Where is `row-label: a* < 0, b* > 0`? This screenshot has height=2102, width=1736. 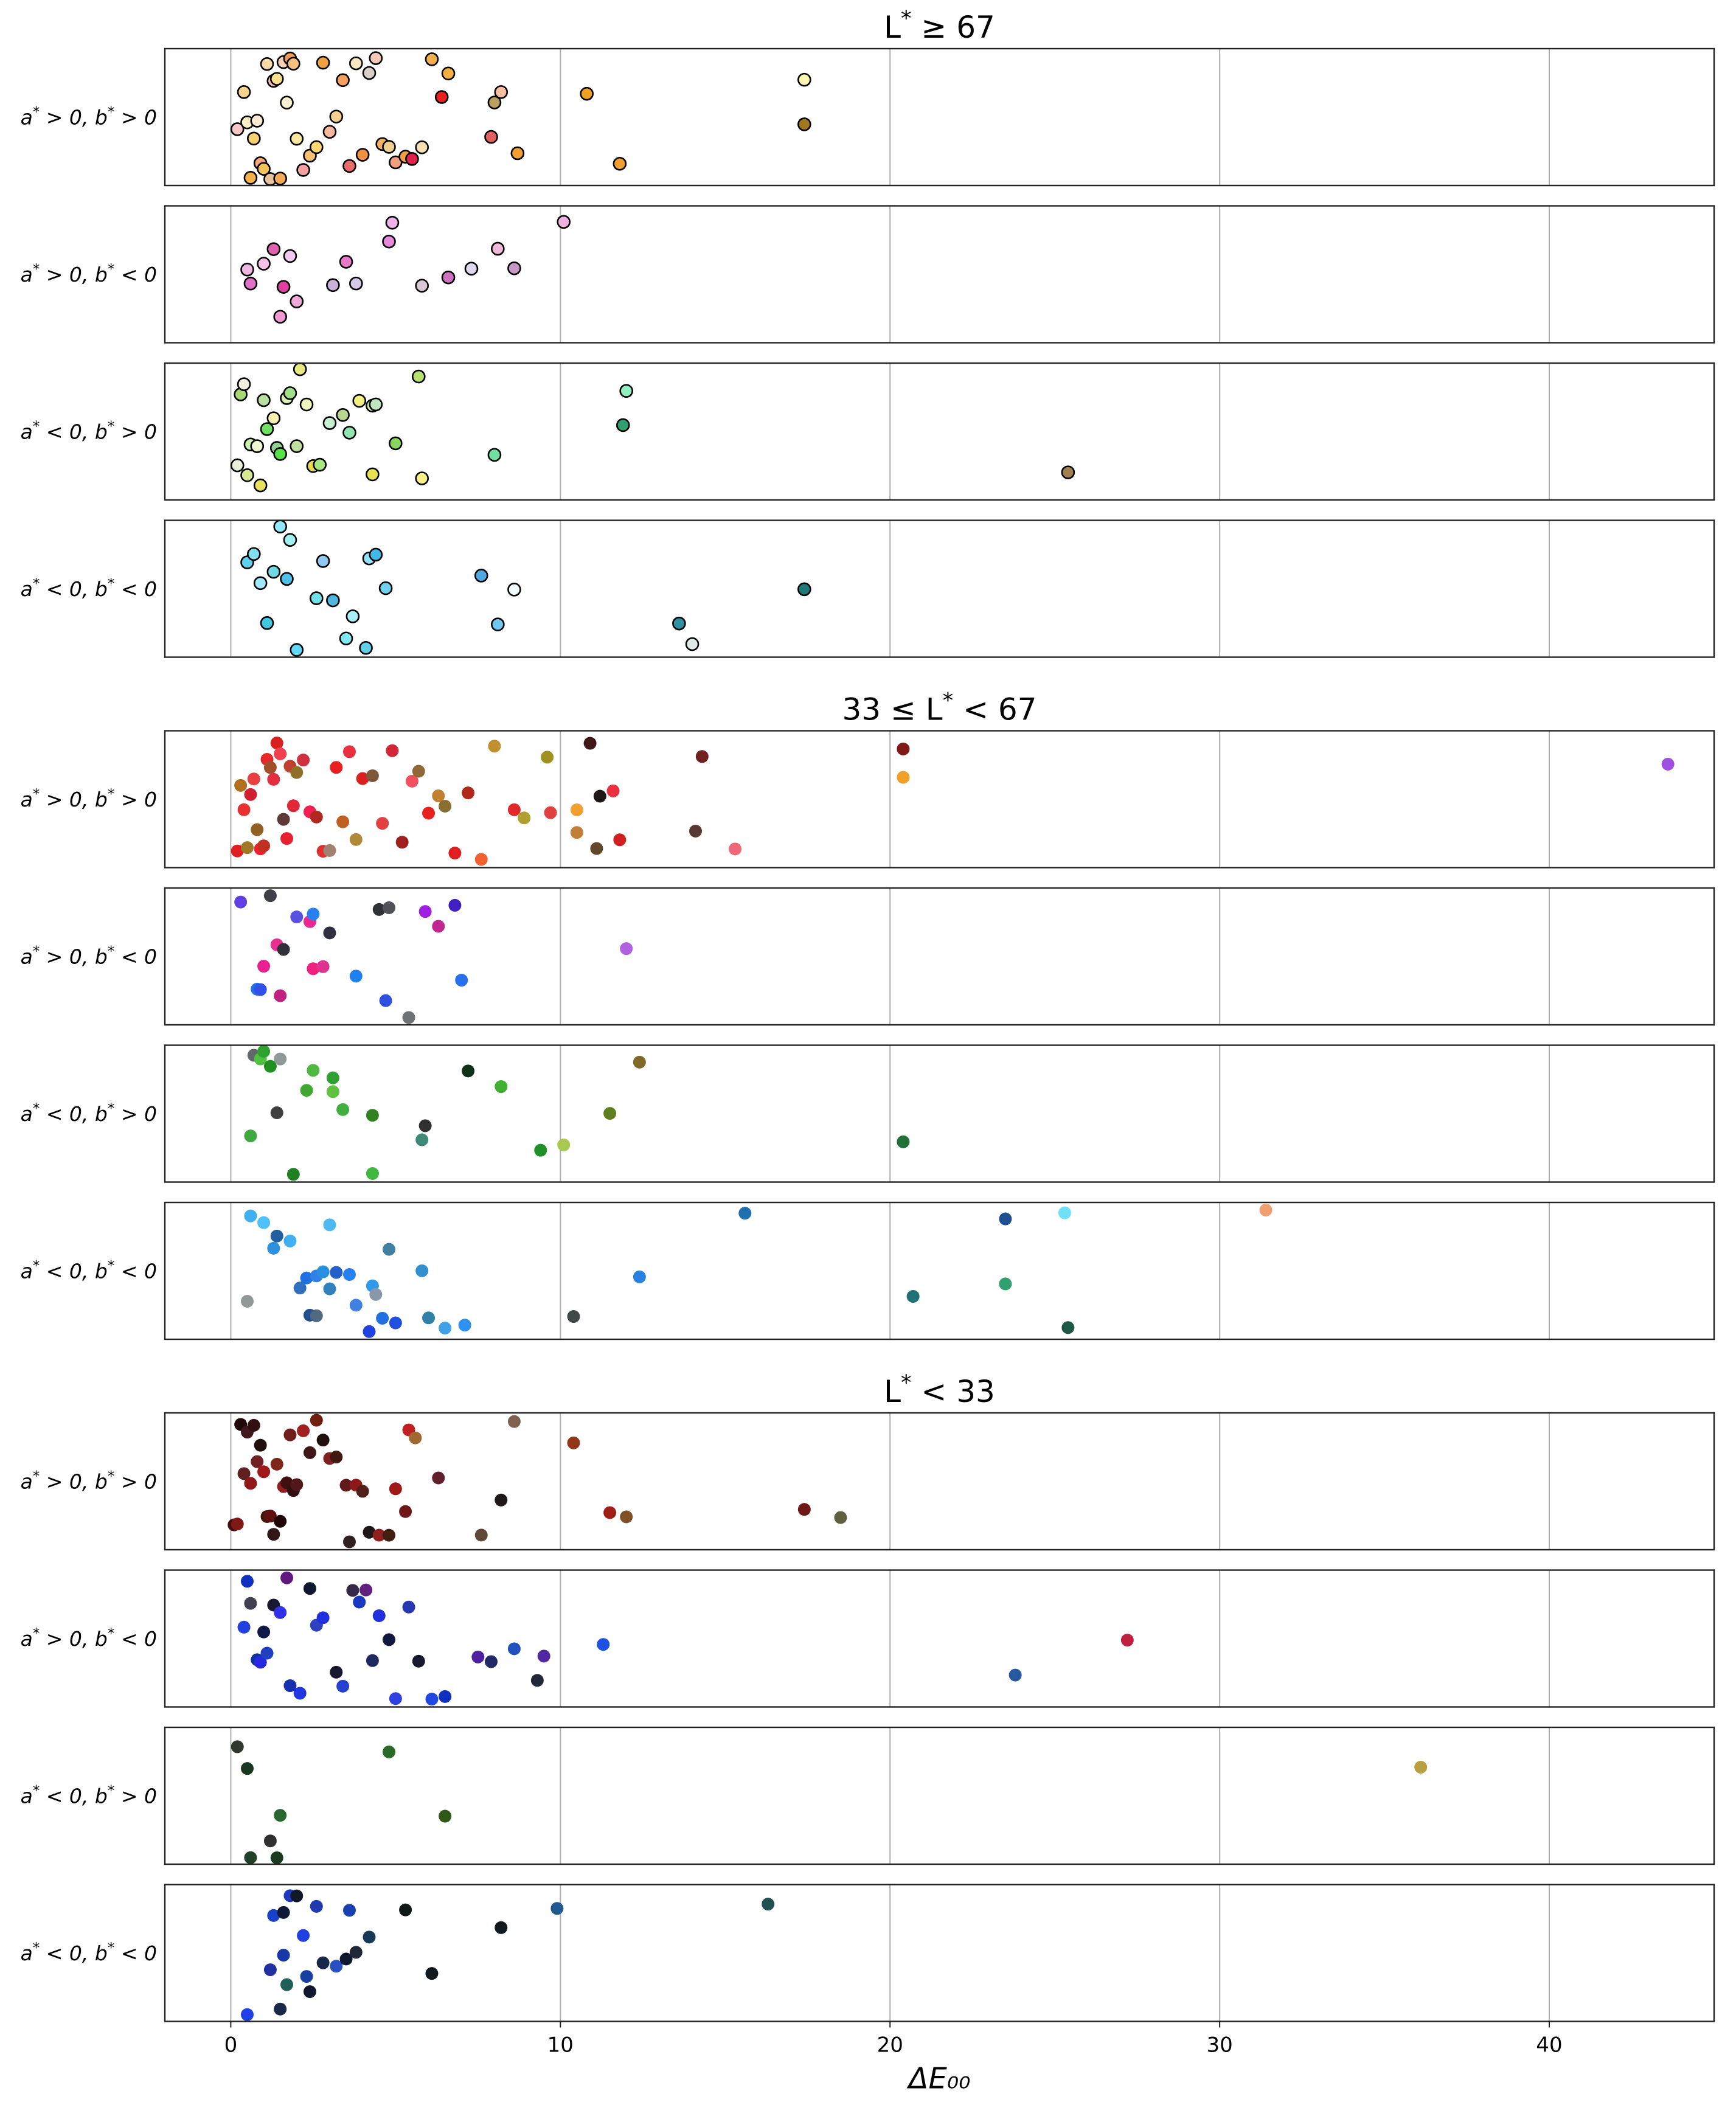 row-label: a* < 0, b* > 0 is located at coordinates (89, 431).